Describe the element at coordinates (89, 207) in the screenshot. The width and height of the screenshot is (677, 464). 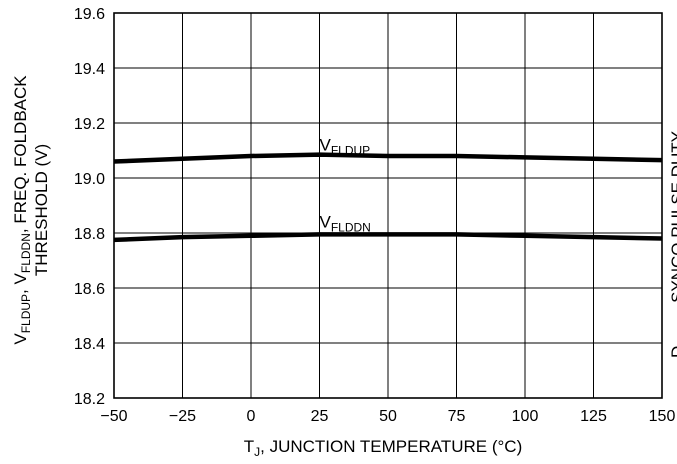
I see `y-tick-labels: 18.2 18.4 18.6 18.8 19.0 19.2 19.4 19.6` at that location.